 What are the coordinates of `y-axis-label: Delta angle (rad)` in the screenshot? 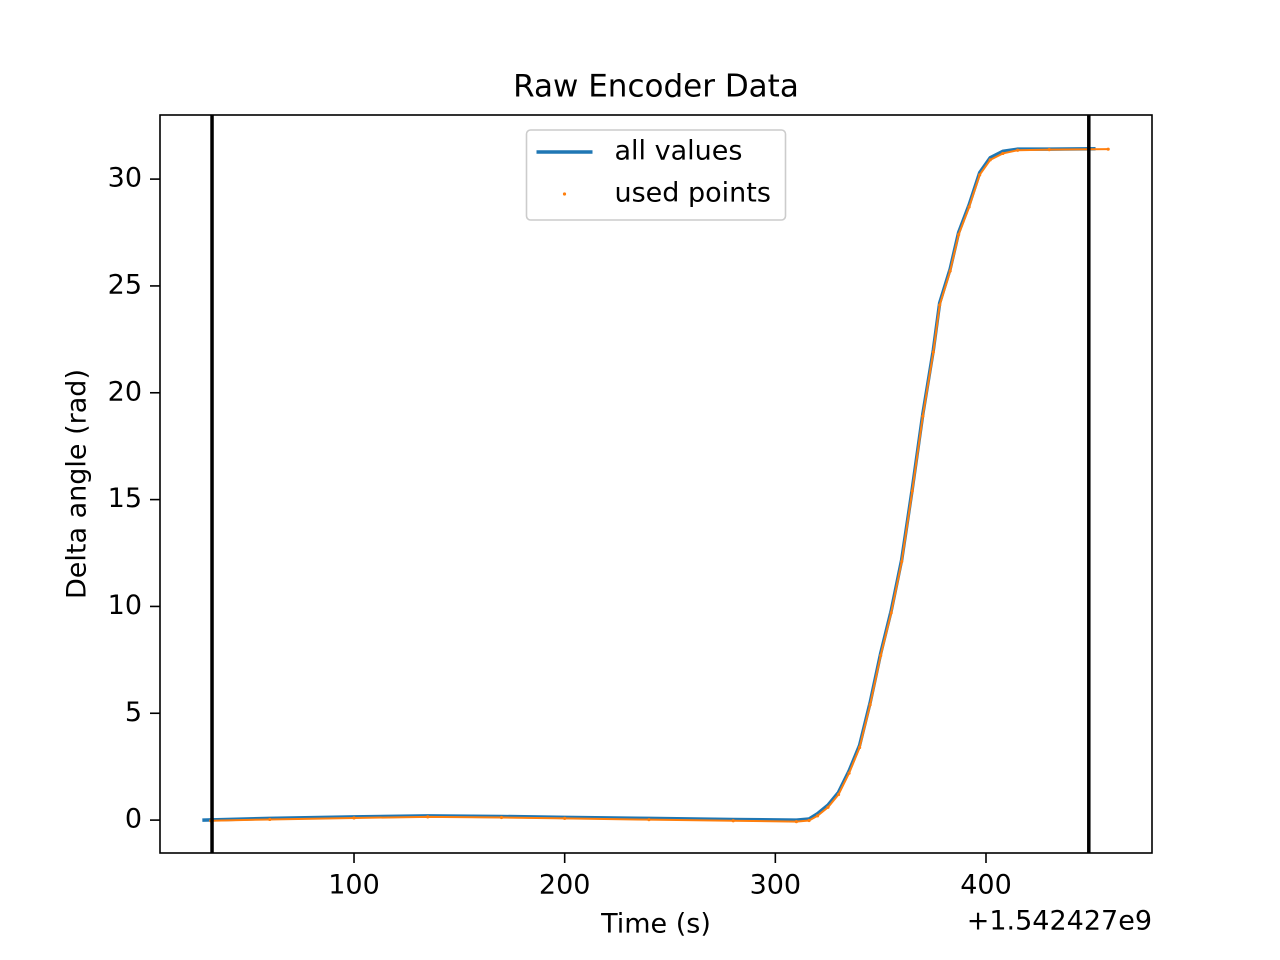 It's located at (77, 484).